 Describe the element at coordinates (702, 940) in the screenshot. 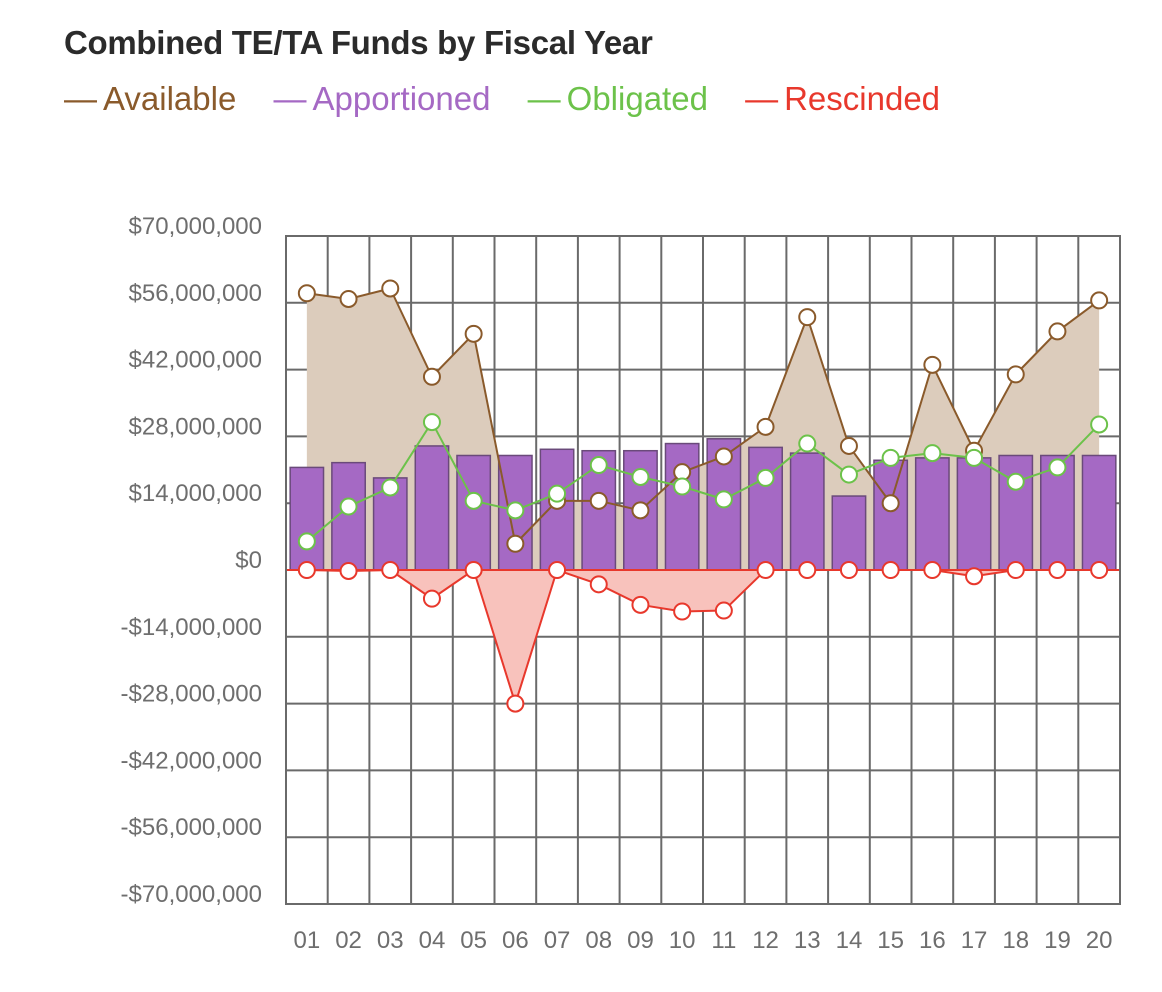

I see `x-axis-tick-labels: 01 02 03 04 05 06 07 08 09 10 11 12 13 14 15 16 17 18 19 20` at that location.